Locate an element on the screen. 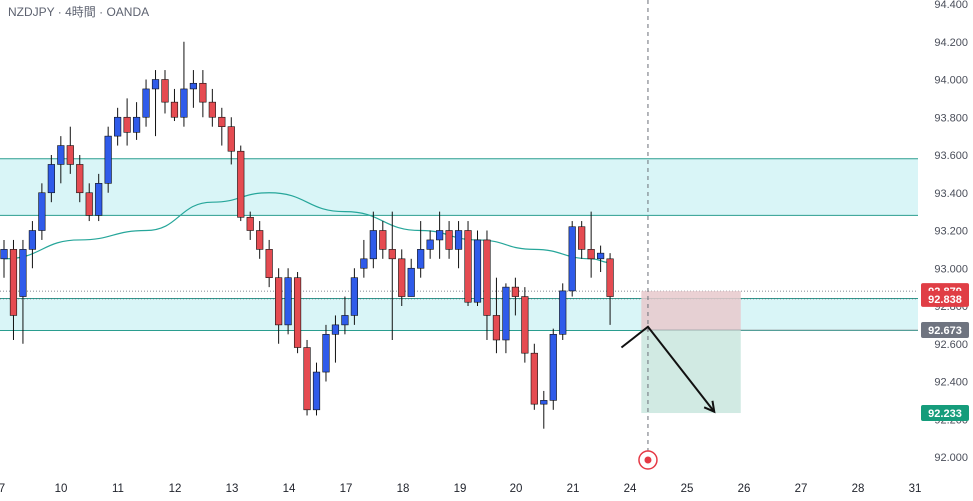 This screenshot has width=973, height=501. x-axis-tick-label: 14 is located at coordinates (289, 489).